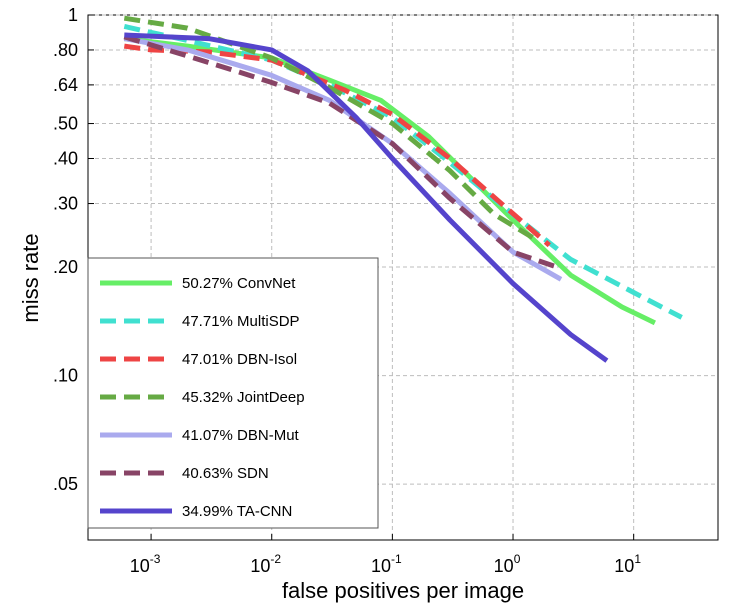  Describe the element at coordinates (237, 511) in the screenshot. I see `legend-label-ta-cnn: 34.99% TA-CNN` at that location.